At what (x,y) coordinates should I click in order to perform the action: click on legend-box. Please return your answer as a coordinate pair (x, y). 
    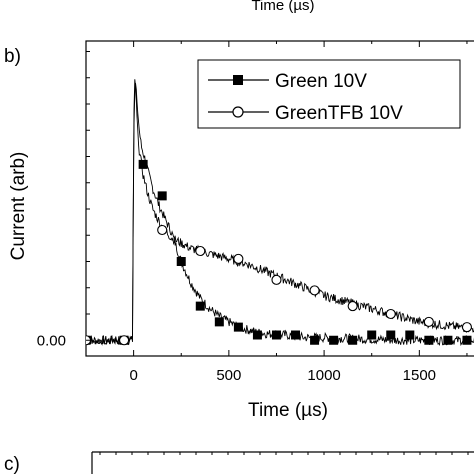
    Looking at the image, I should click on (329, 94).